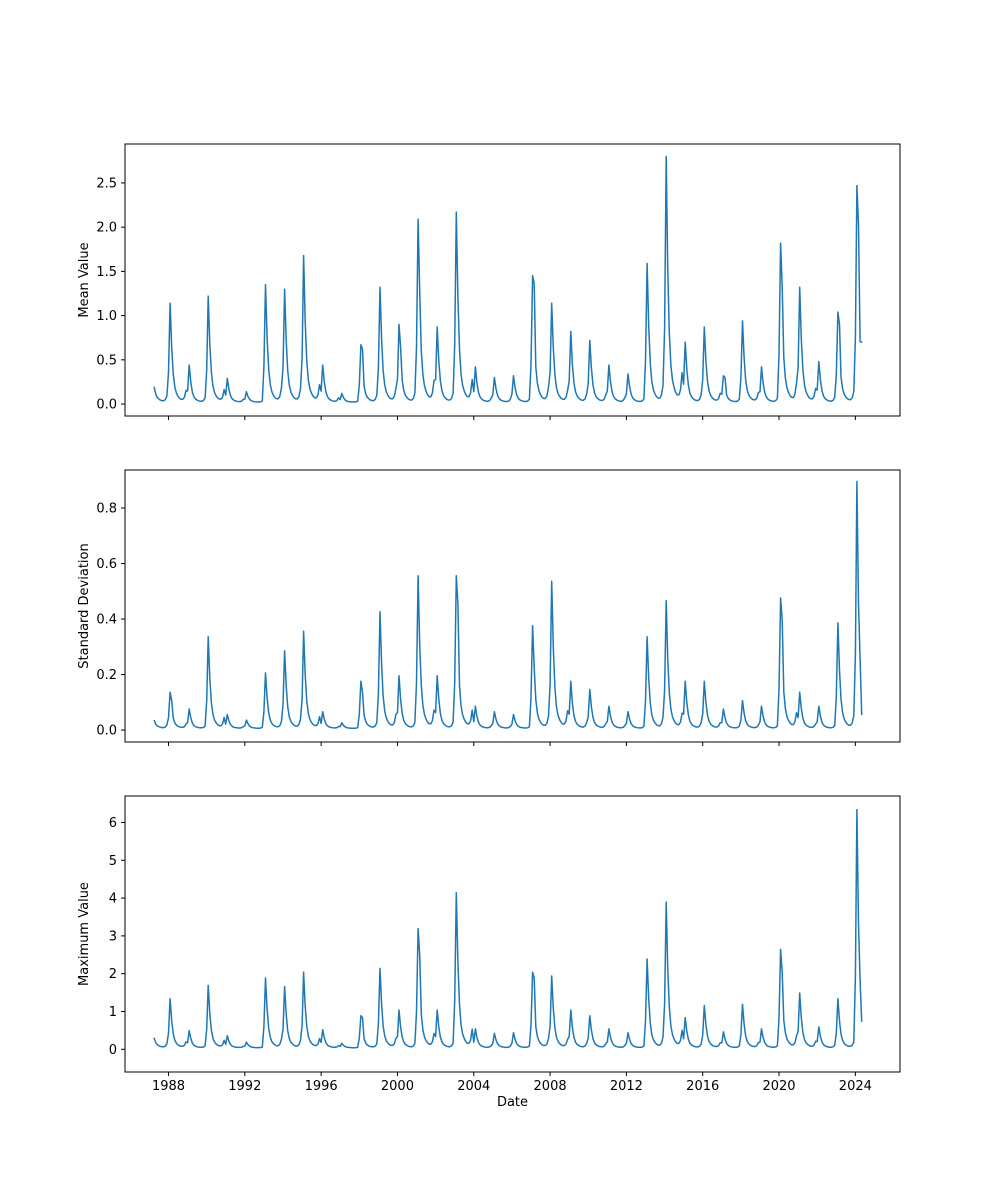  What do you see at coordinates (397, 1086) in the screenshot?
I see `x-tick-label: 2000` at bounding box center [397, 1086].